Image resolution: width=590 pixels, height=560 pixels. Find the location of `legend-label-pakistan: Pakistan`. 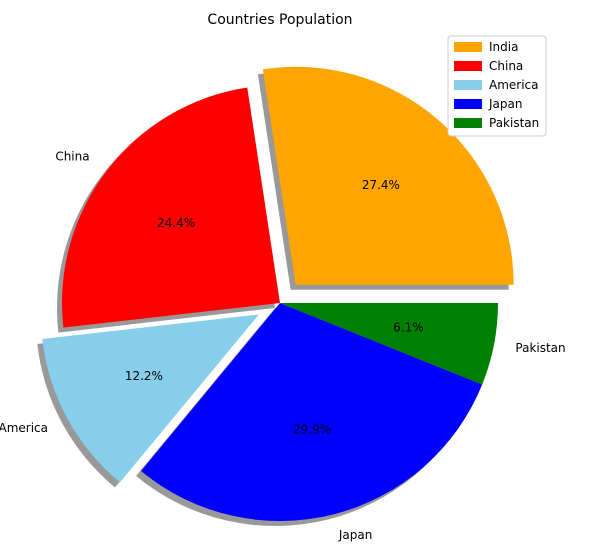

legend-label-pakistan: Pakistan is located at coordinates (514, 123).